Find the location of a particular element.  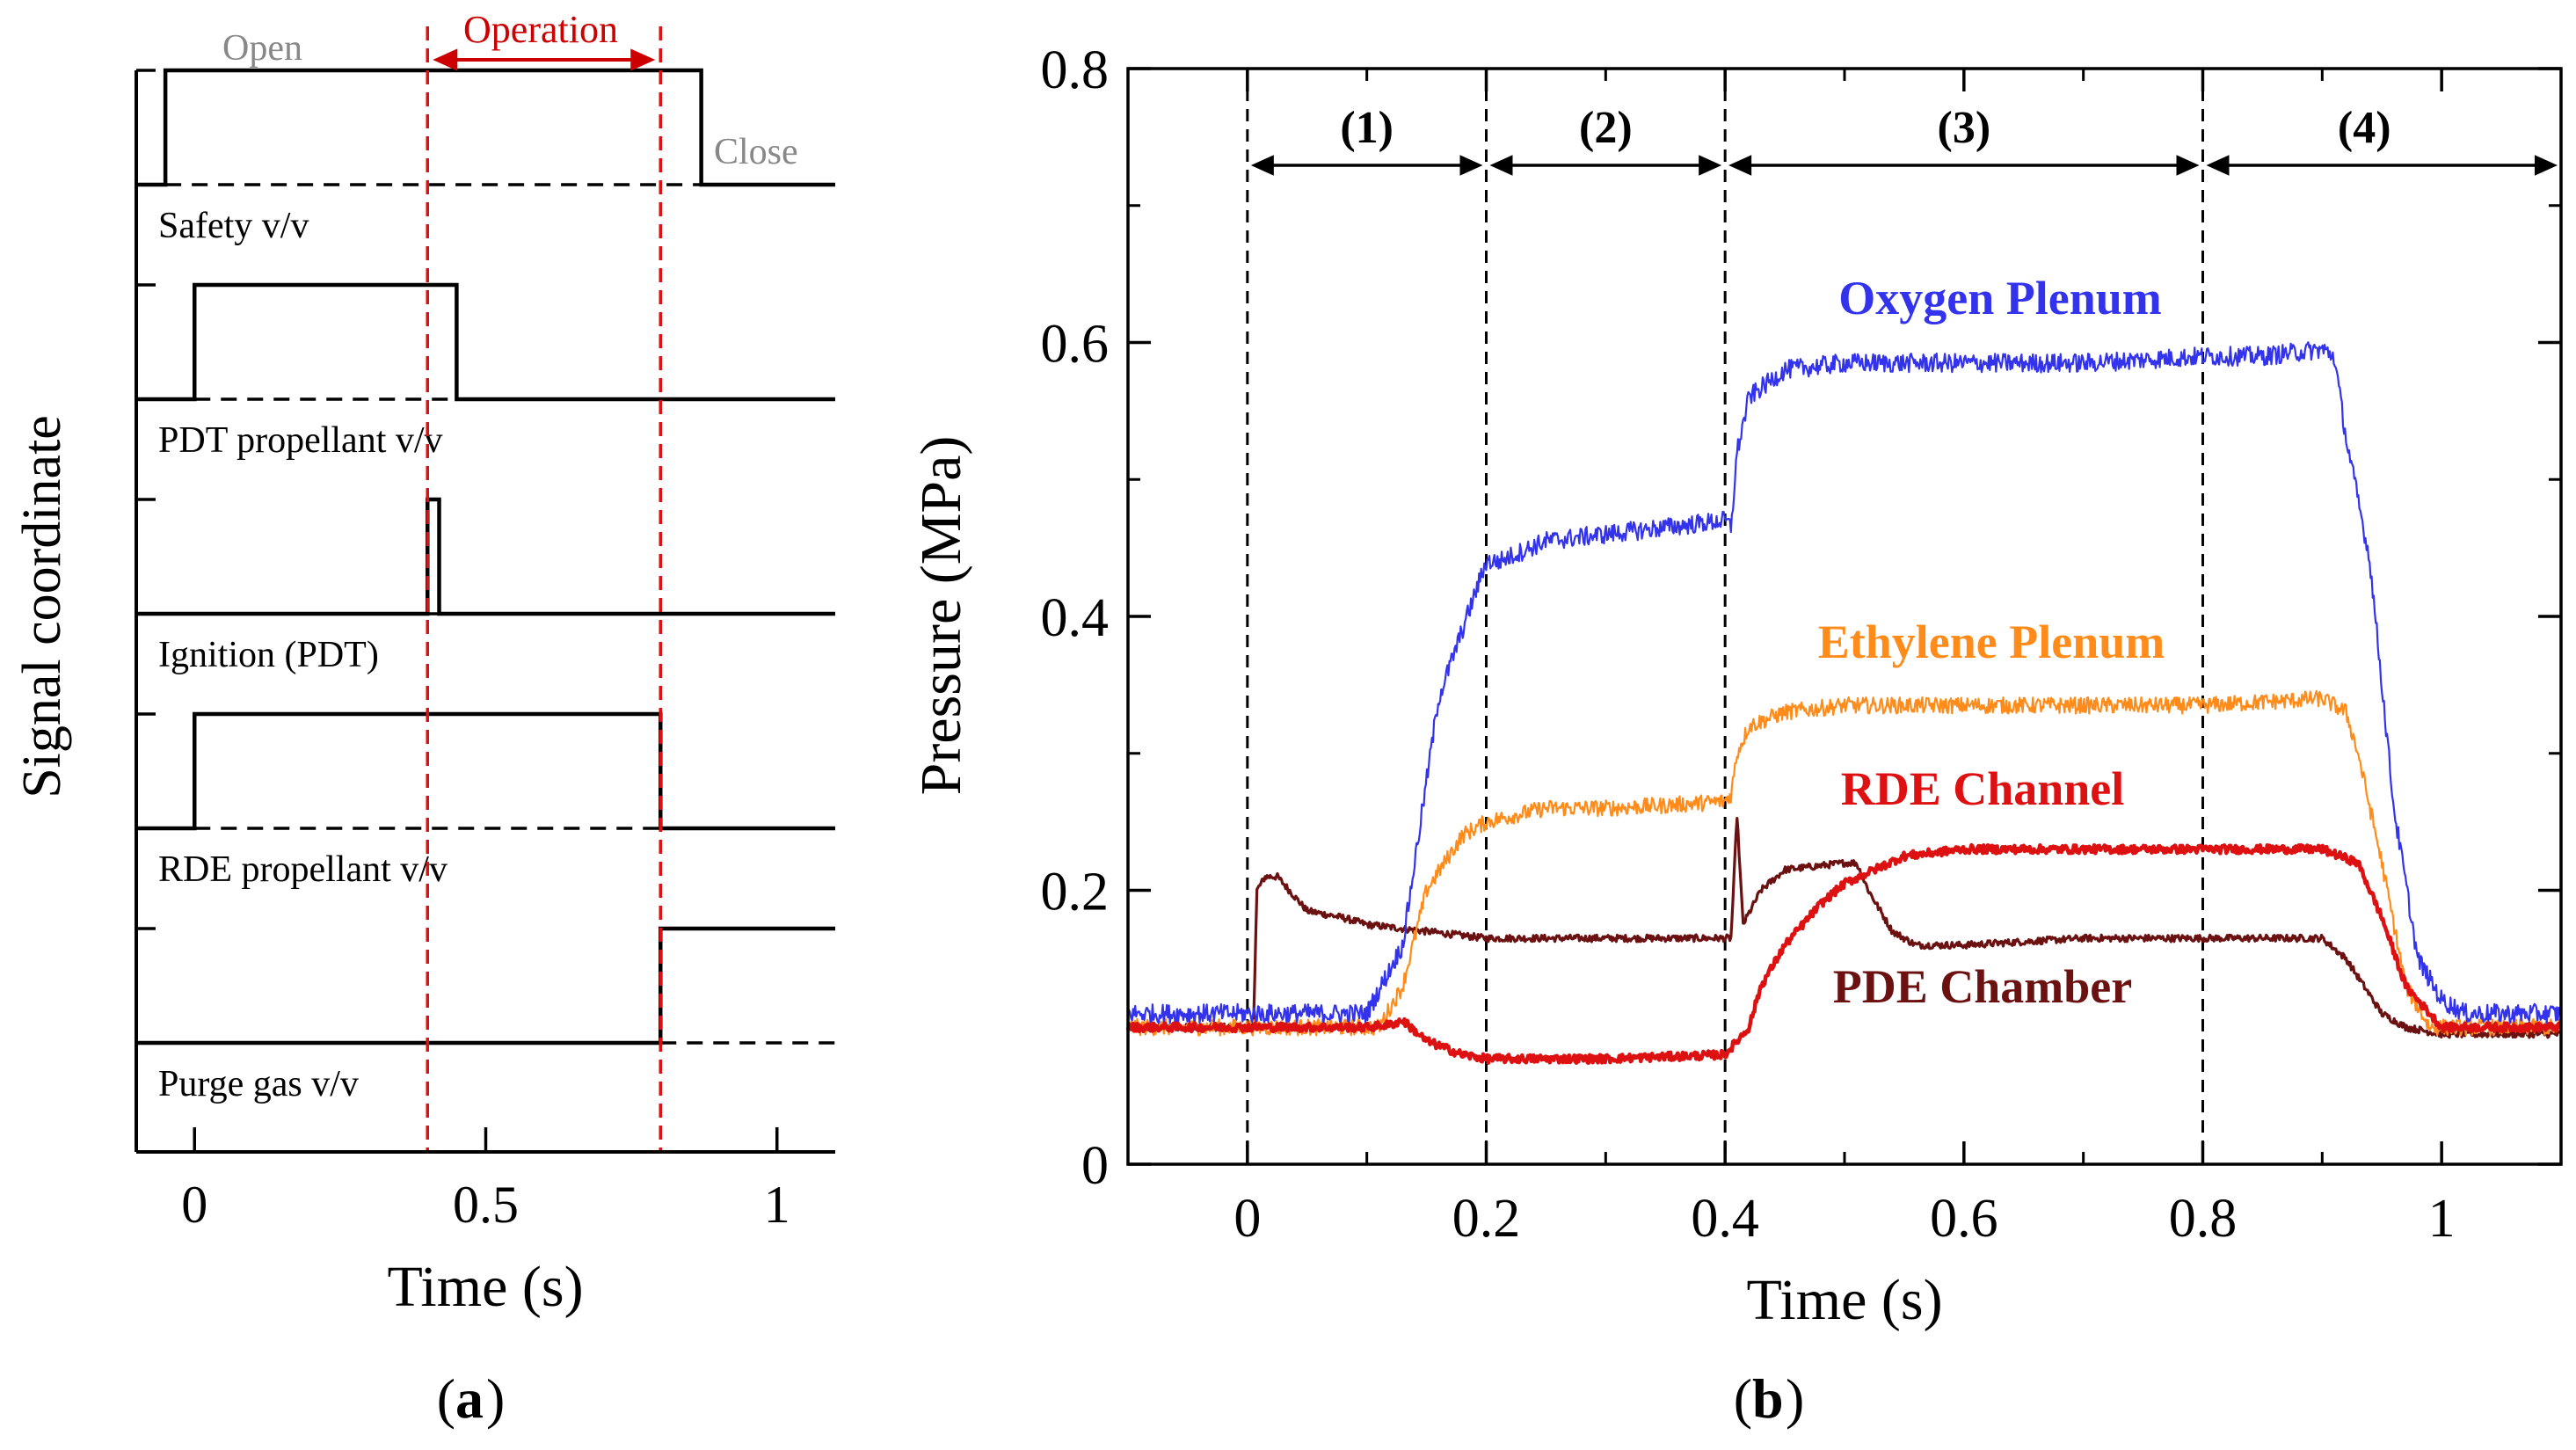

phase-arrows is located at coordinates (1904, 165).